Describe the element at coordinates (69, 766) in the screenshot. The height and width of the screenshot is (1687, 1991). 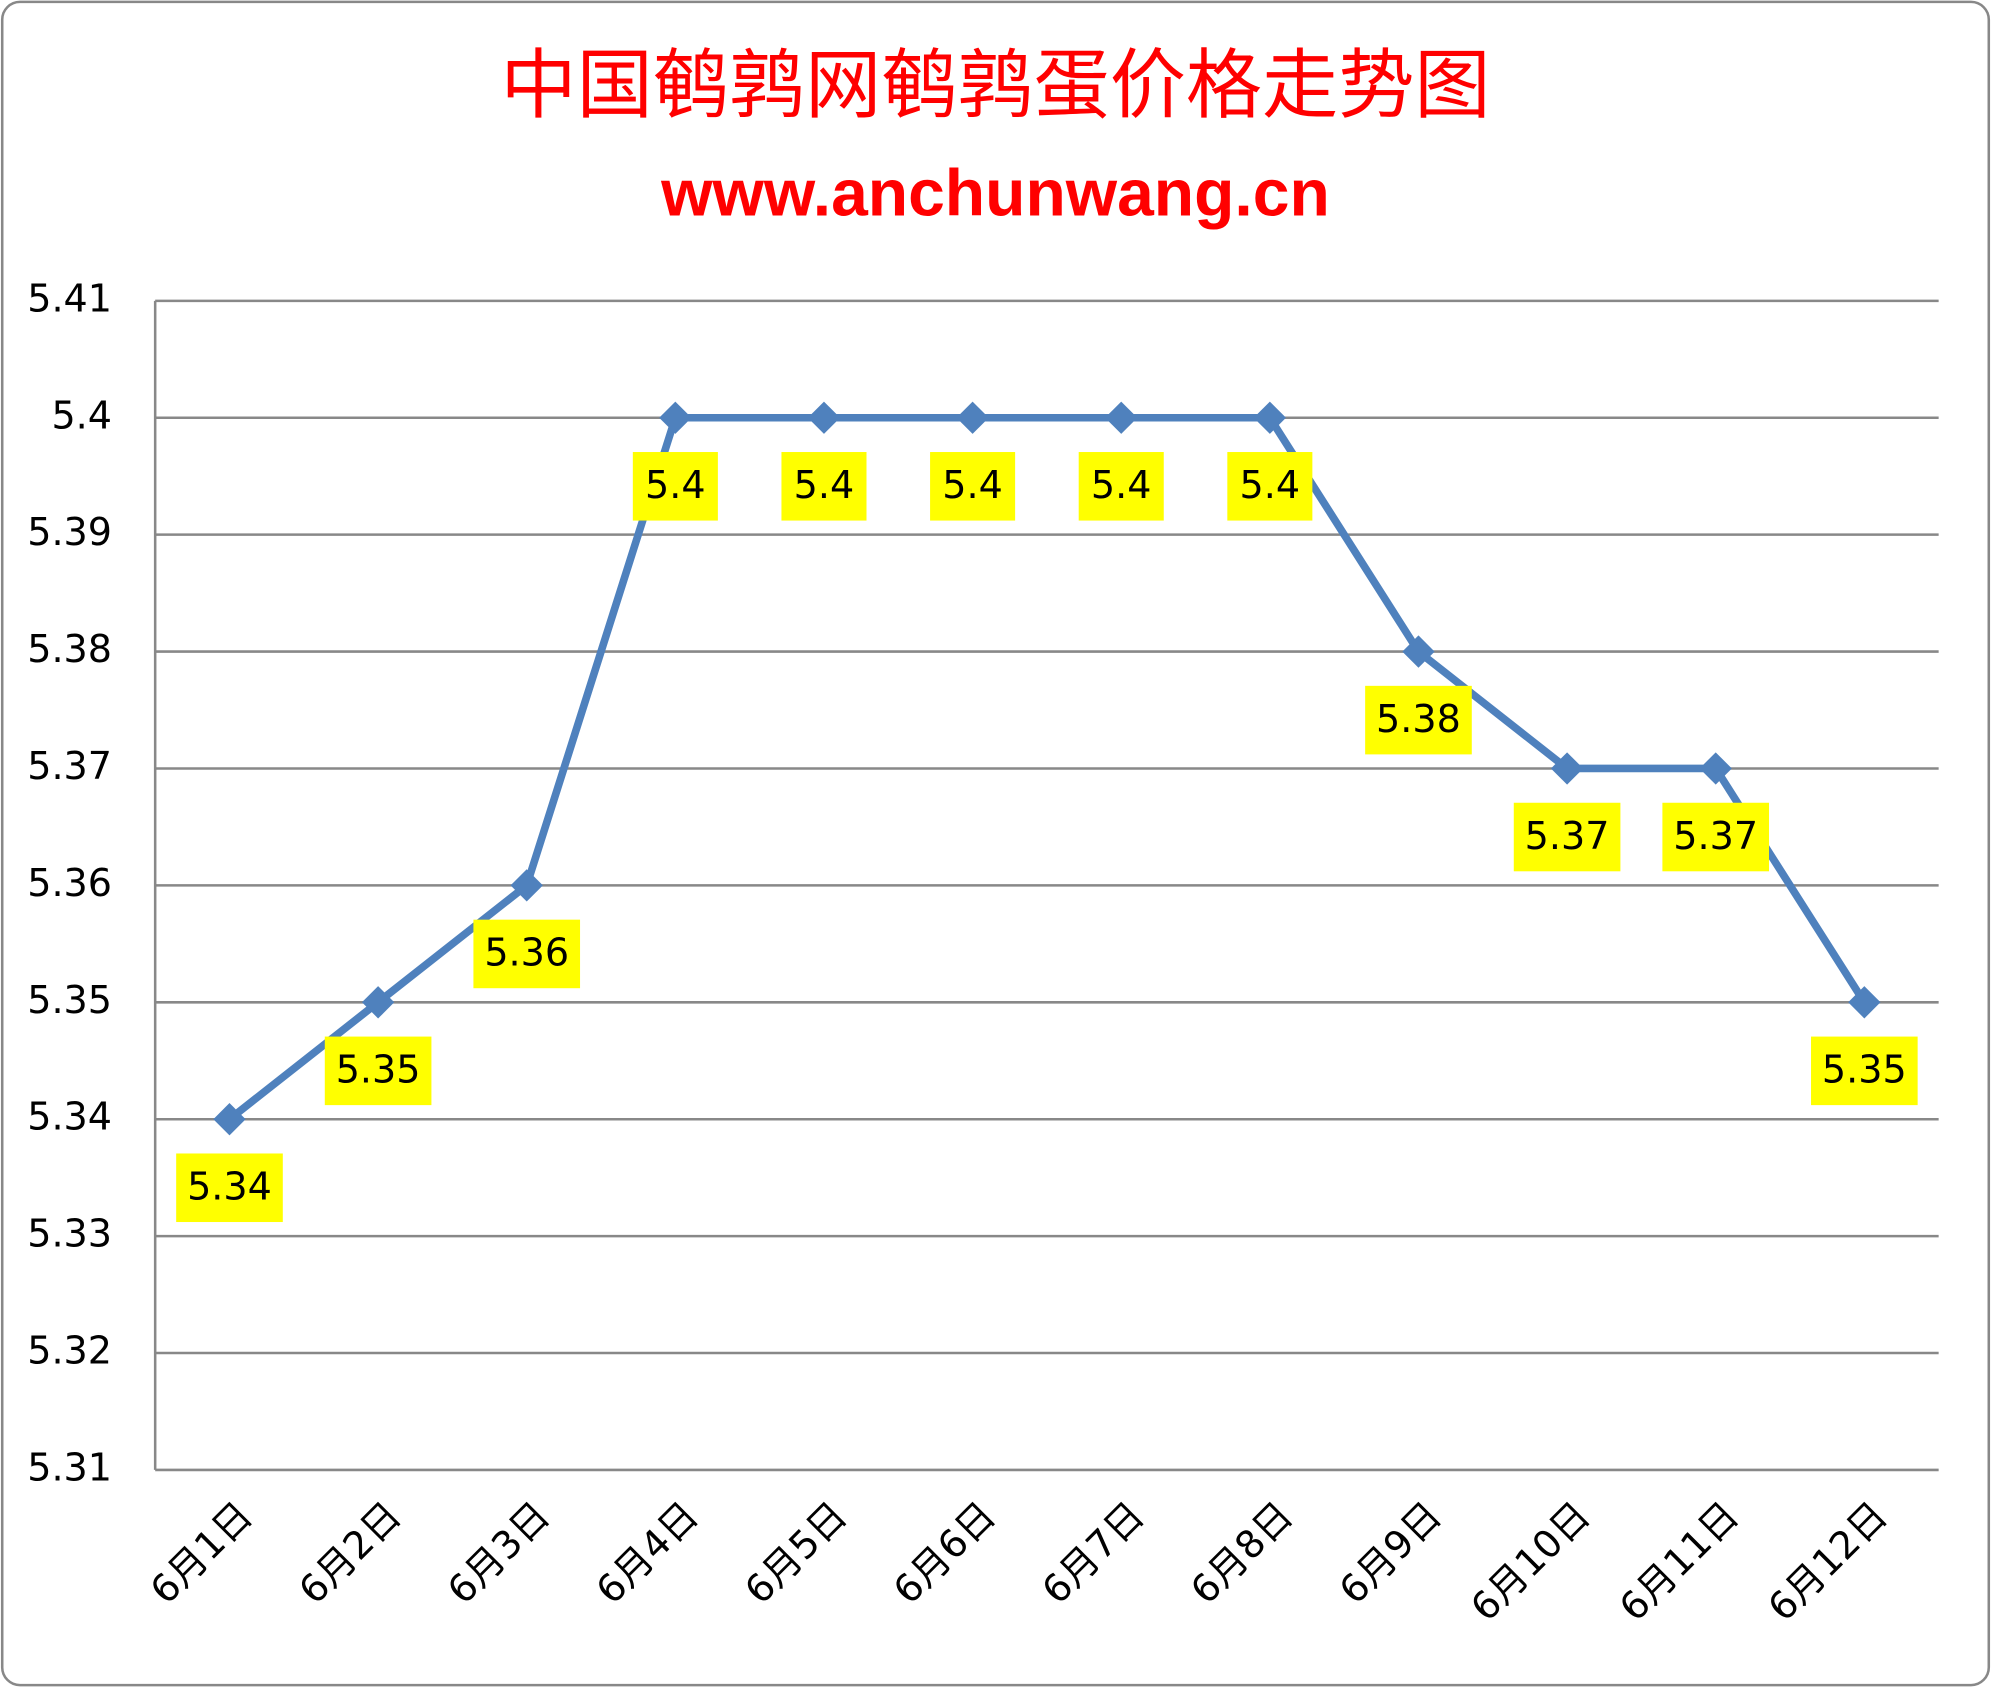
I see `y-tick-label: 5.37` at that location.